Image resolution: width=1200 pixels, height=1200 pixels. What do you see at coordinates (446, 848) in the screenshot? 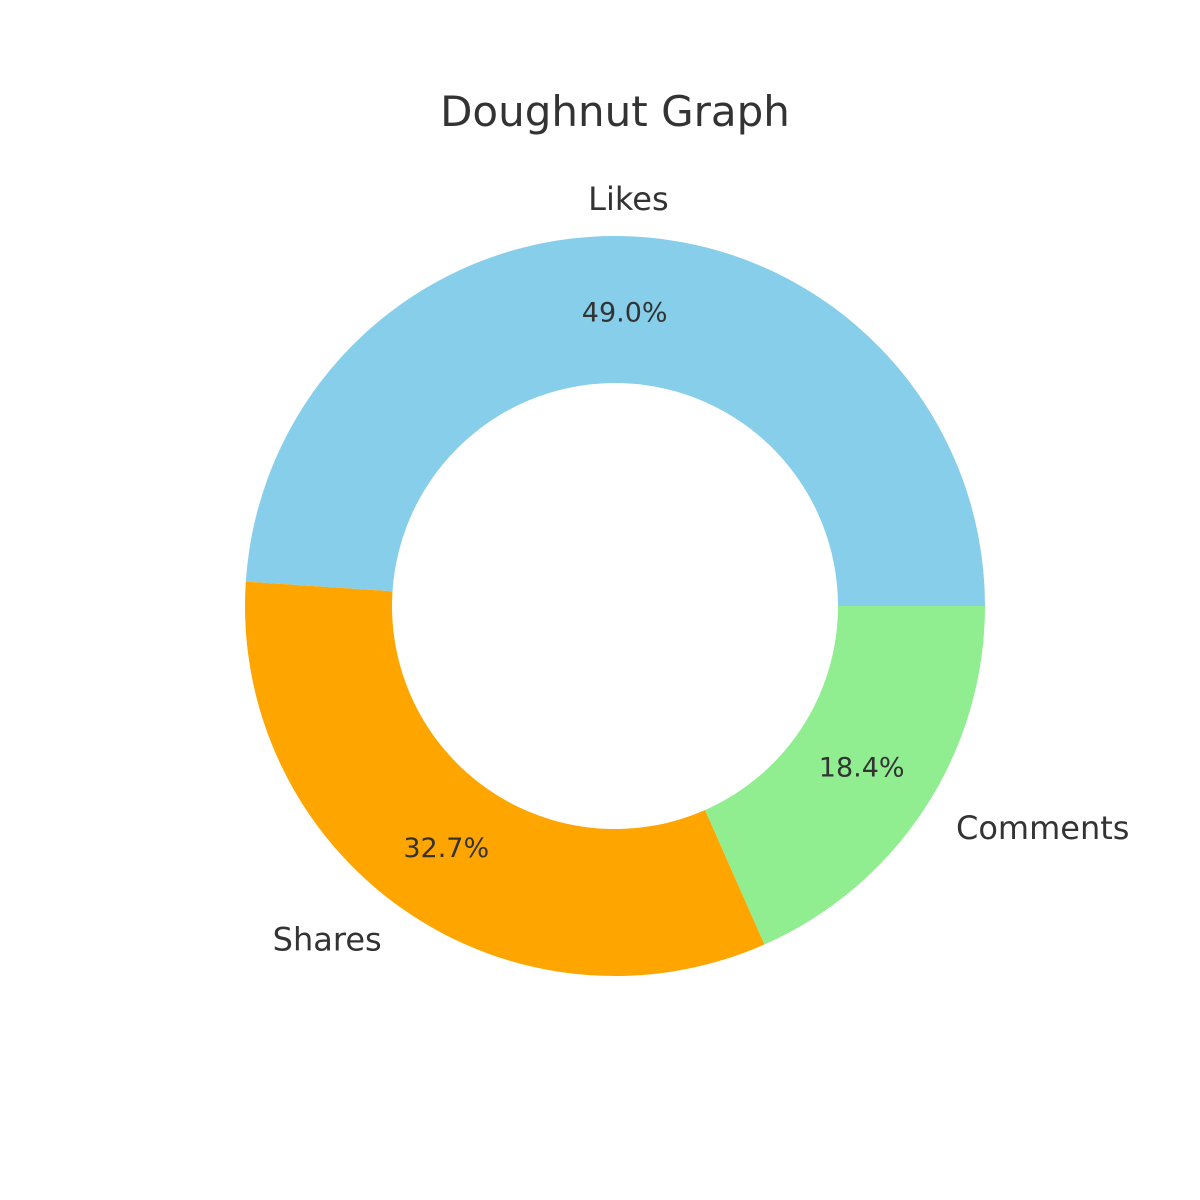
I see `percent-label-shares: 32.7%` at bounding box center [446, 848].